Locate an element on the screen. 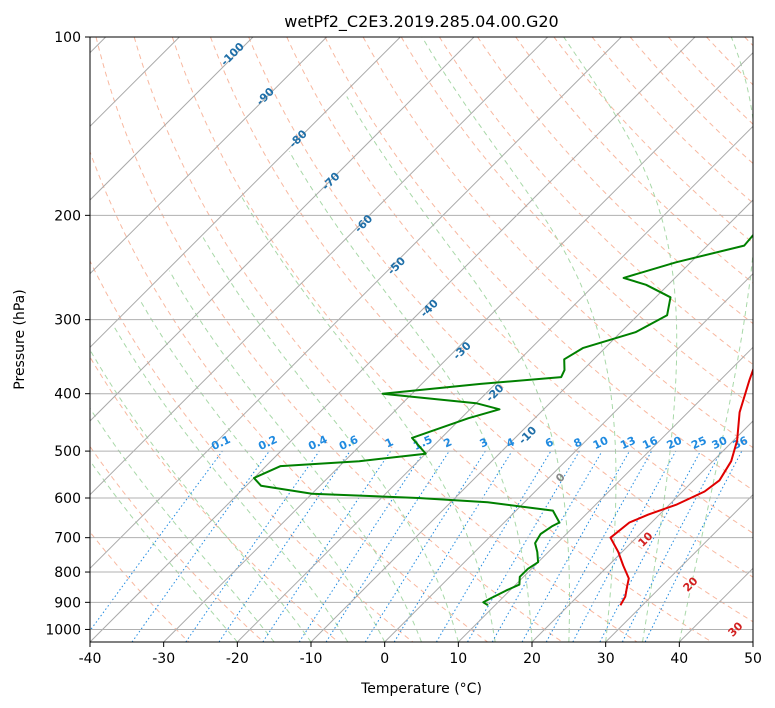  x-tick-label: -30 is located at coordinates (163, 659).